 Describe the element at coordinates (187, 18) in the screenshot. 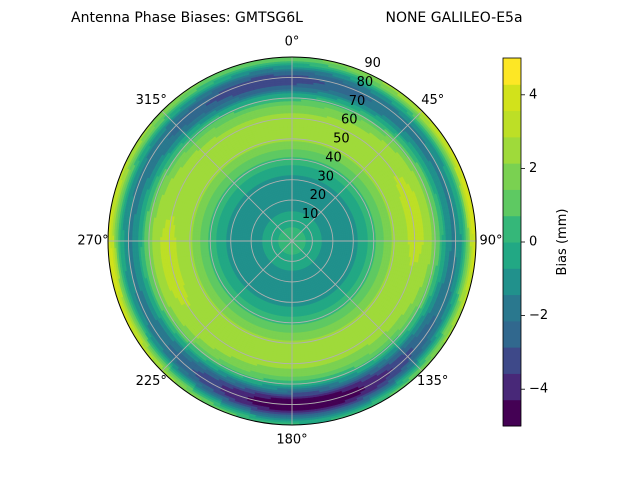

I see `chart-title-left: Antenna Phase Biases: GMTSG6L` at that location.